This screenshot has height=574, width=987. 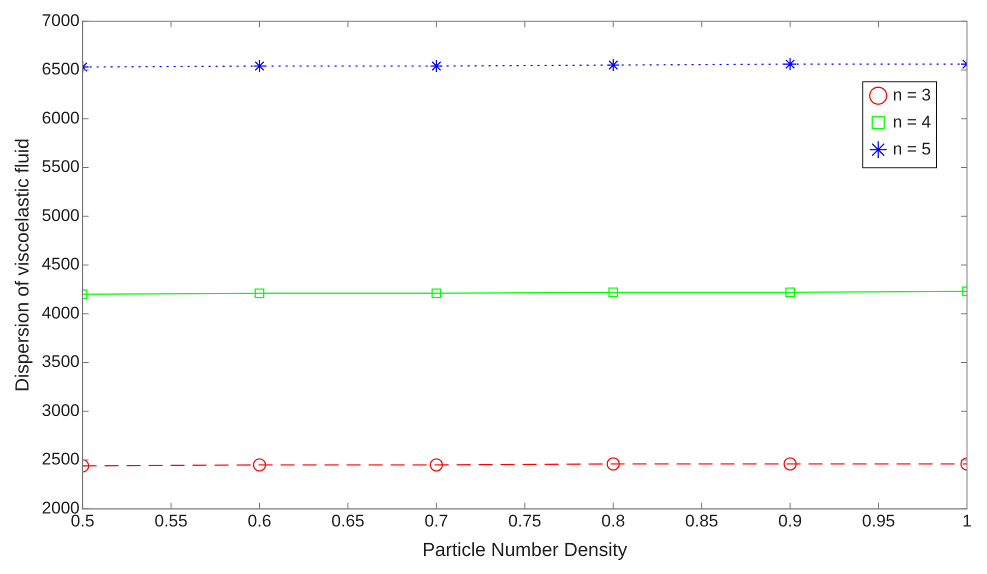 I want to click on x-tick-label: 0.55, so click(x=171, y=521).